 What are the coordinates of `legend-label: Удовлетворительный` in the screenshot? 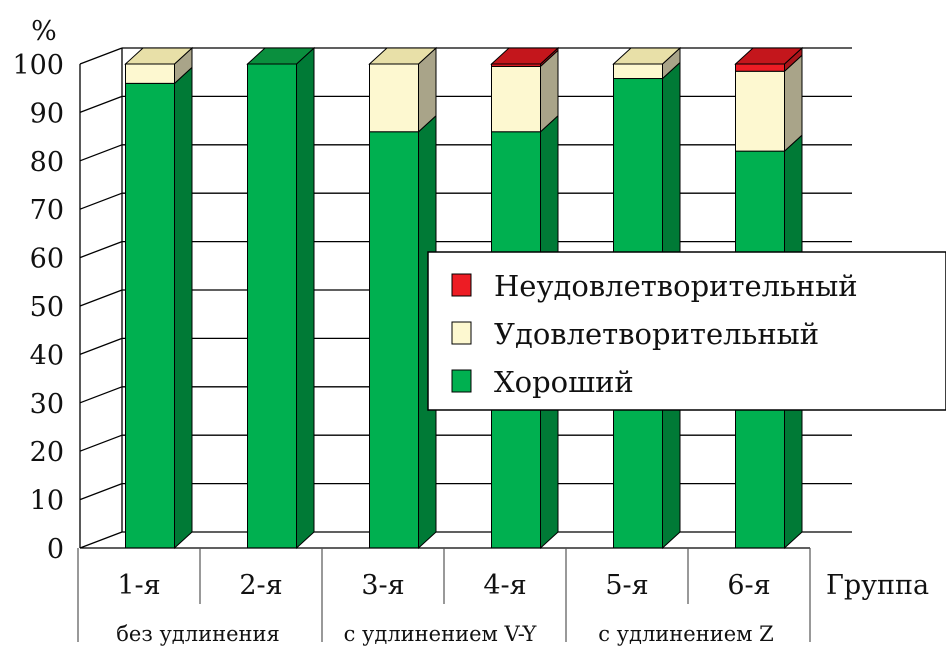 It's located at (656, 334).